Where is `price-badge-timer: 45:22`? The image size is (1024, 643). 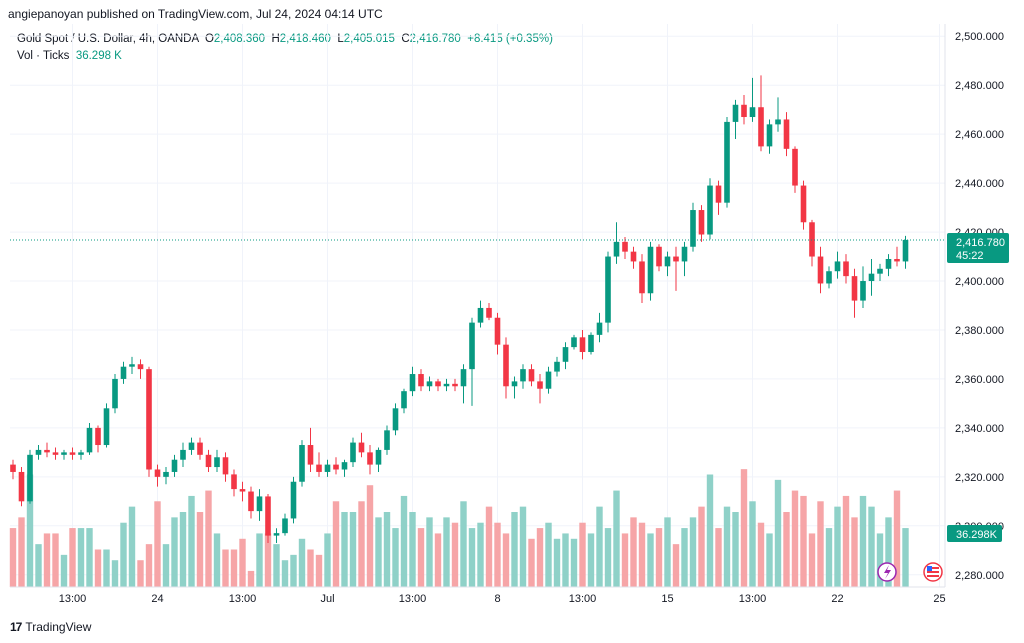 price-badge-timer: 45:22 is located at coordinates (970, 256).